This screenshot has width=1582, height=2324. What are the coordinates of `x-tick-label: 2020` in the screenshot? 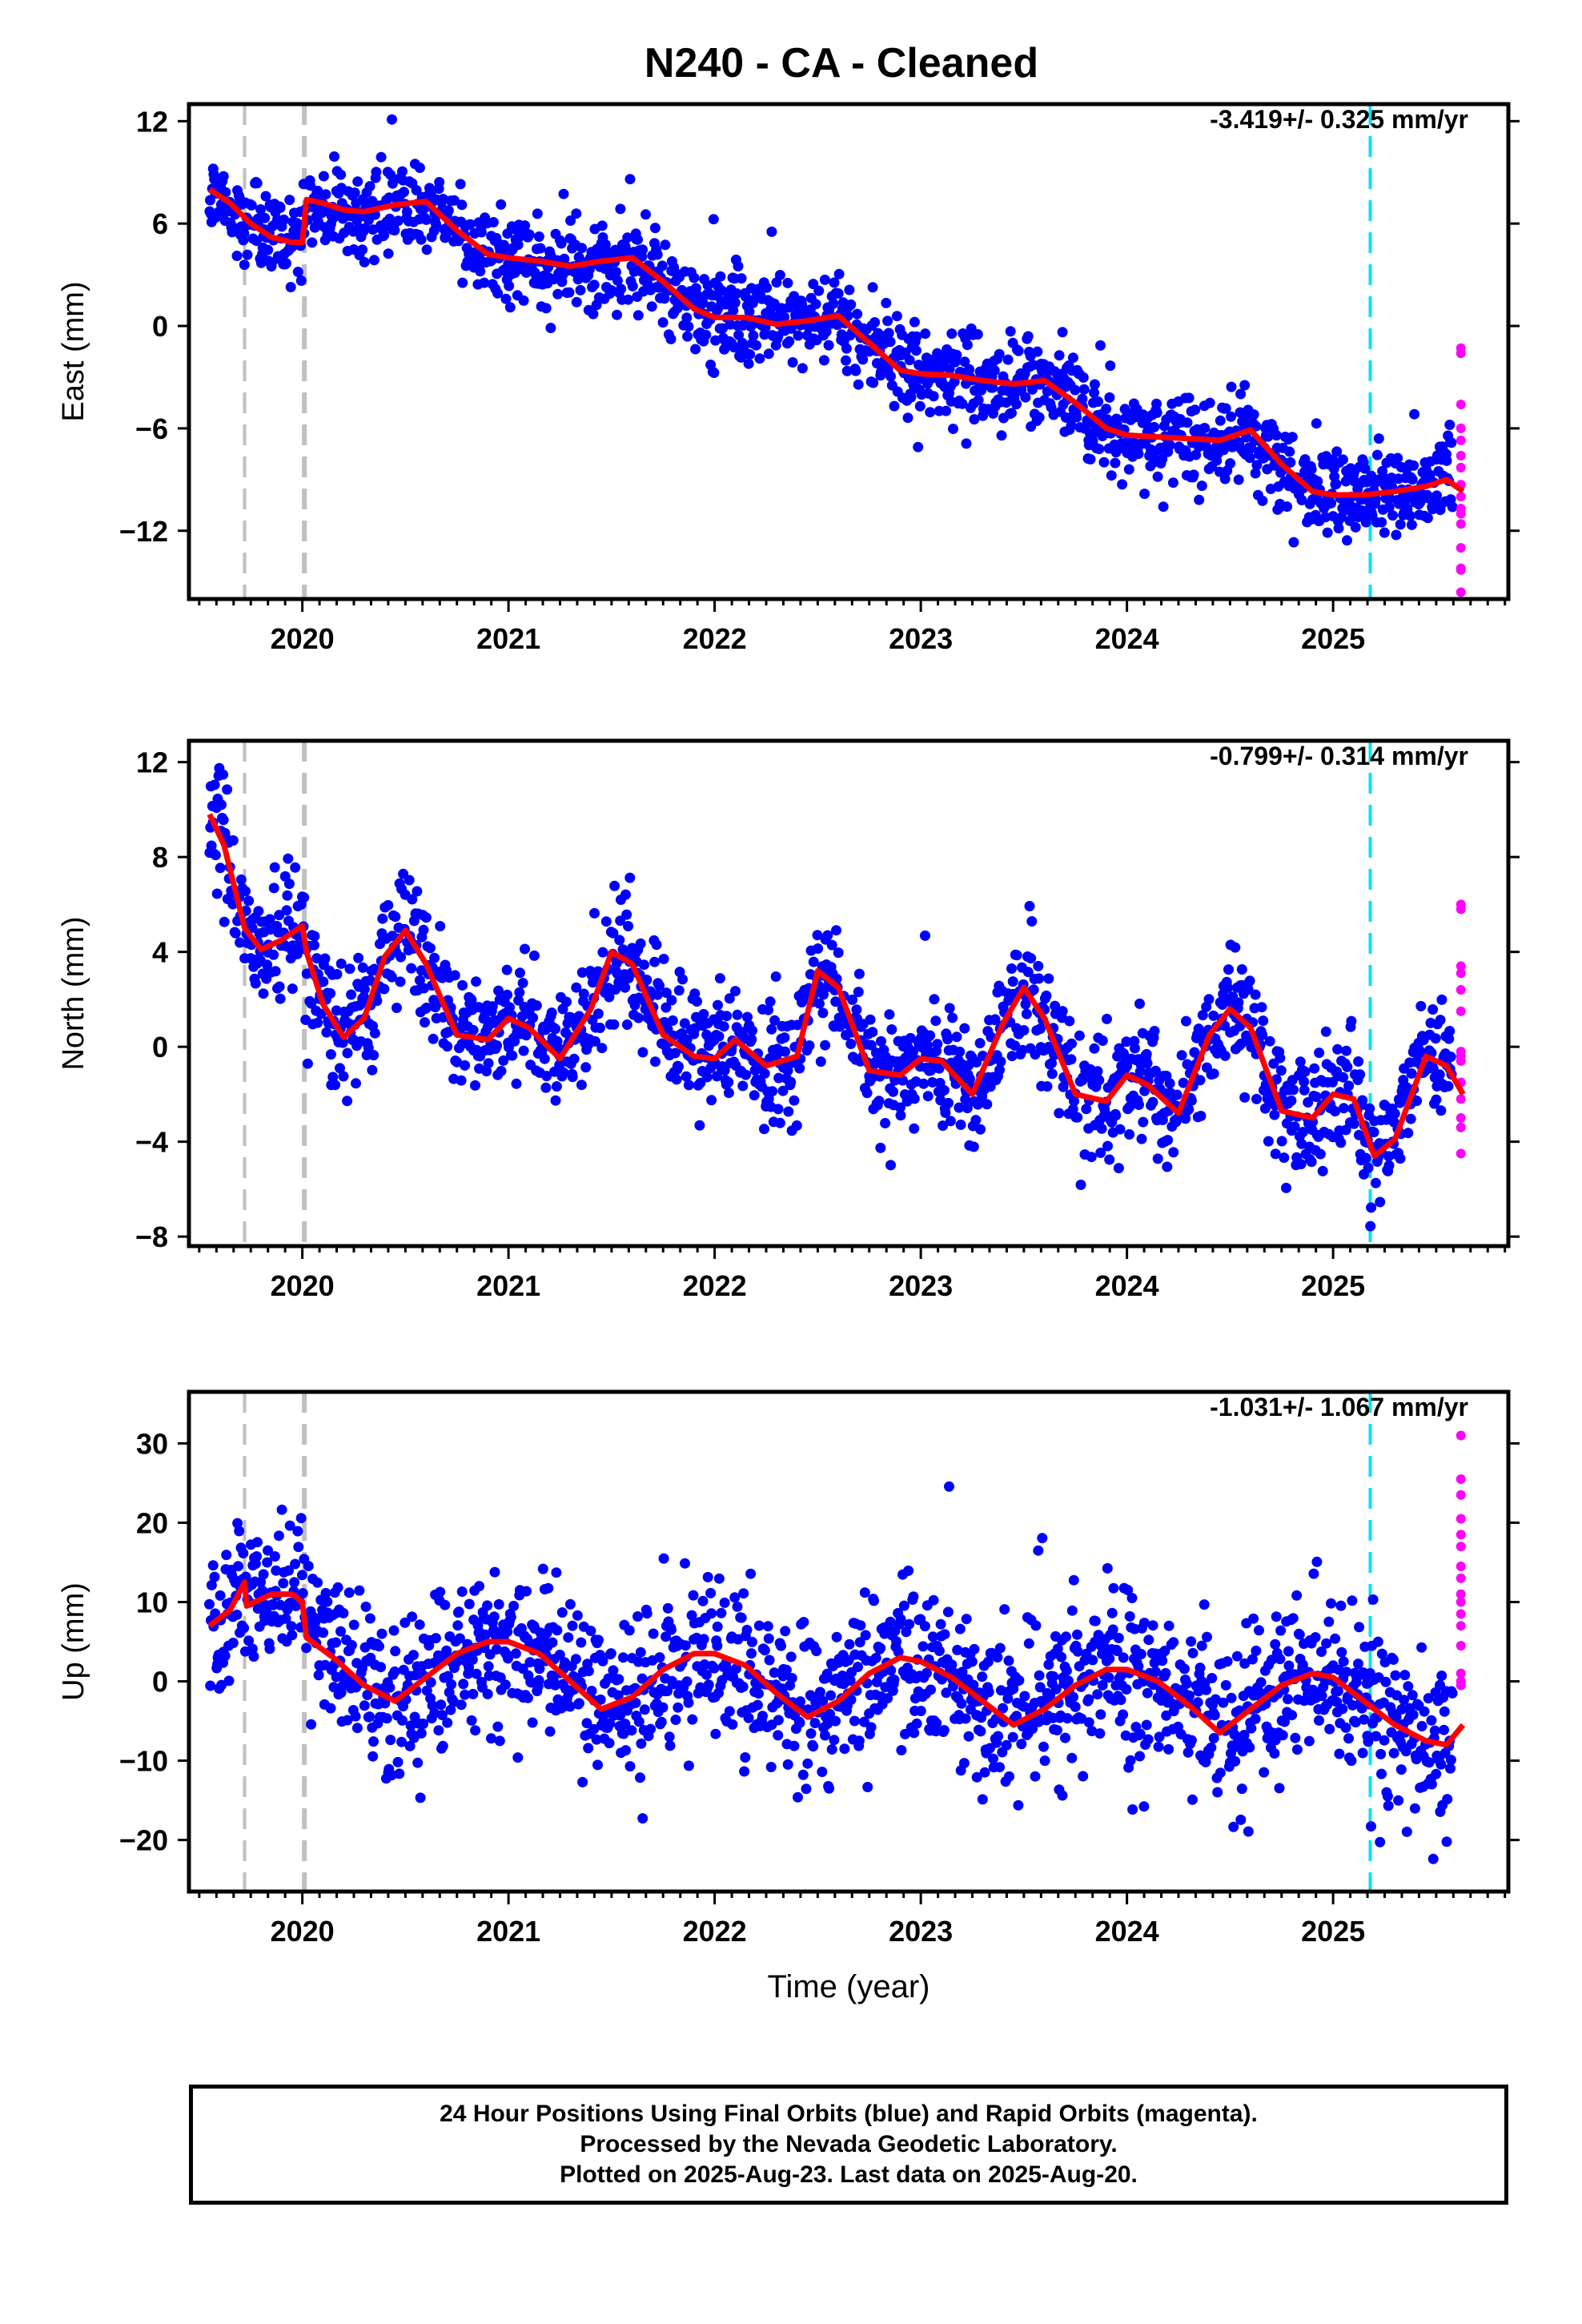 It's located at (303, 1285).